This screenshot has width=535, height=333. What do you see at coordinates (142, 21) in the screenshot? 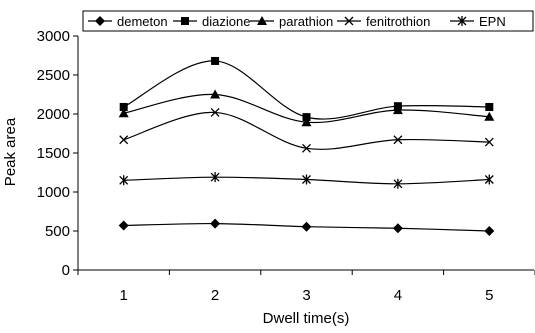
I see `legend-label-demeton: demeton` at bounding box center [142, 21].